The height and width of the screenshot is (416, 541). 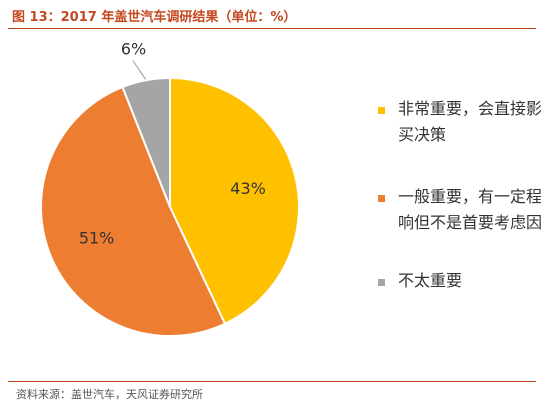 What do you see at coordinates (234, 201) in the screenshot?
I see `pie-slice-very-important` at bounding box center [234, 201].